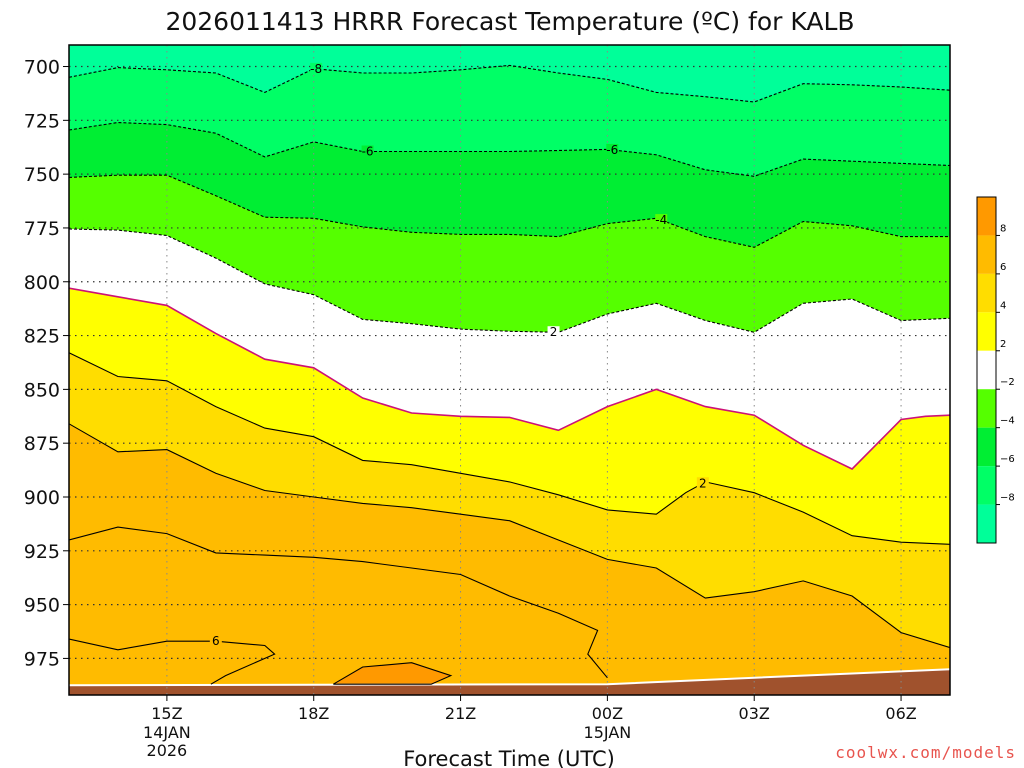 The height and width of the screenshot is (768, 1024). What do you see at coordinates (42, 444) in the screenshot?
I see `ytick-875: 875` at bounding box center [42, 444].